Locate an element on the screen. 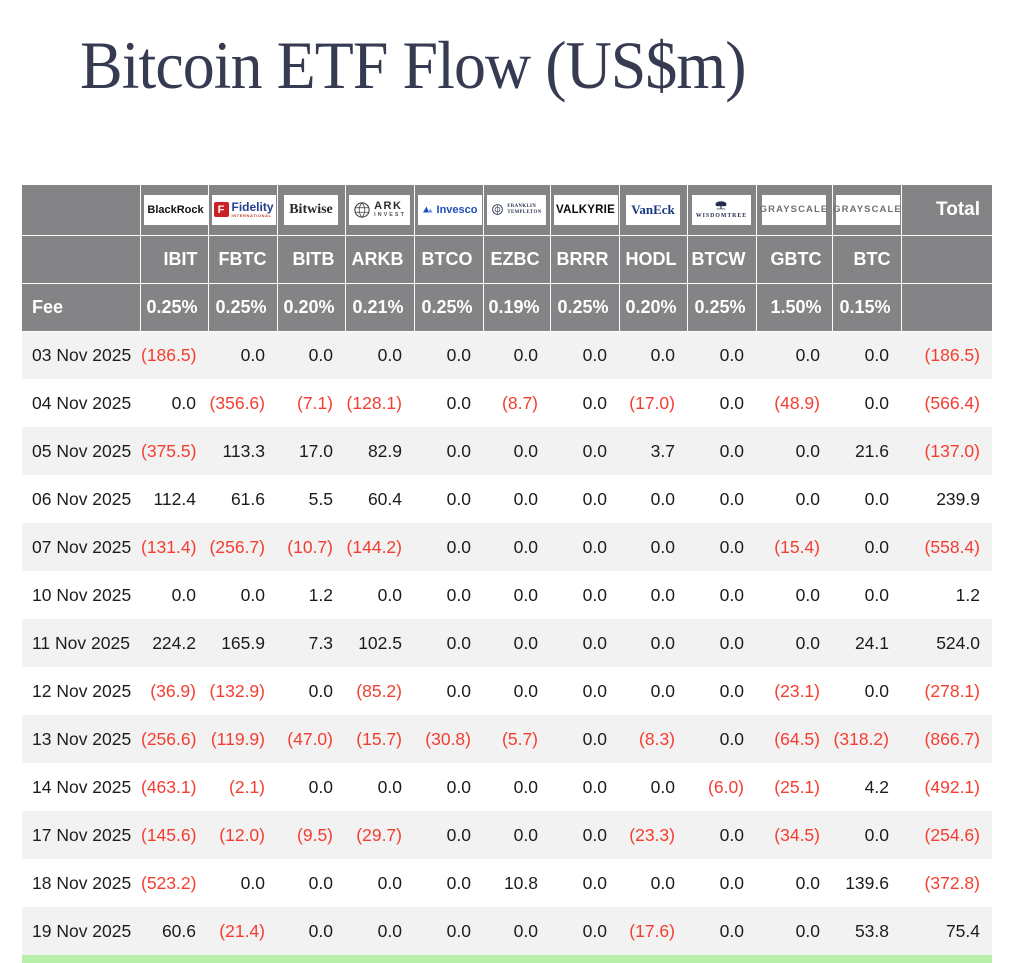 Image resolution: width=1014 pixels, height=963 pixels. value-cell-ibit: 0.0 is located at coordinates (174, 595).